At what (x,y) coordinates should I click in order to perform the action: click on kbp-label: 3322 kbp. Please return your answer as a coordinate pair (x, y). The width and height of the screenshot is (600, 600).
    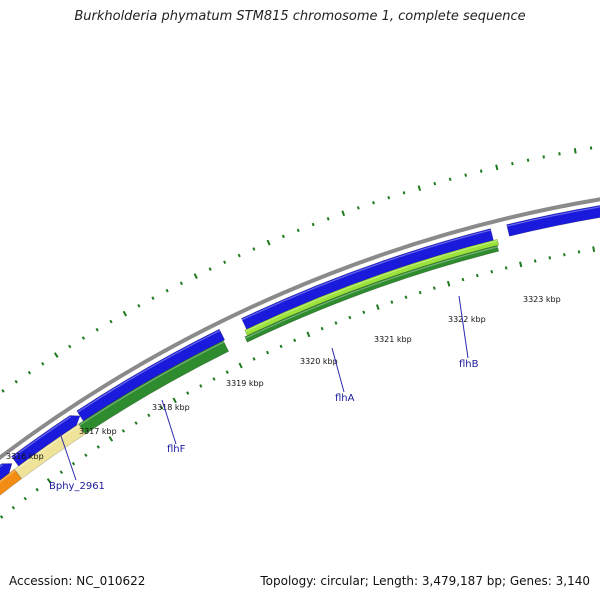
    Looking at the image, I should click on (467, 319).